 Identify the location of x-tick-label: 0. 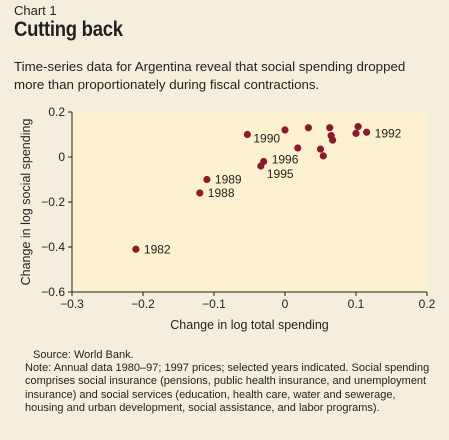
(285, 304).